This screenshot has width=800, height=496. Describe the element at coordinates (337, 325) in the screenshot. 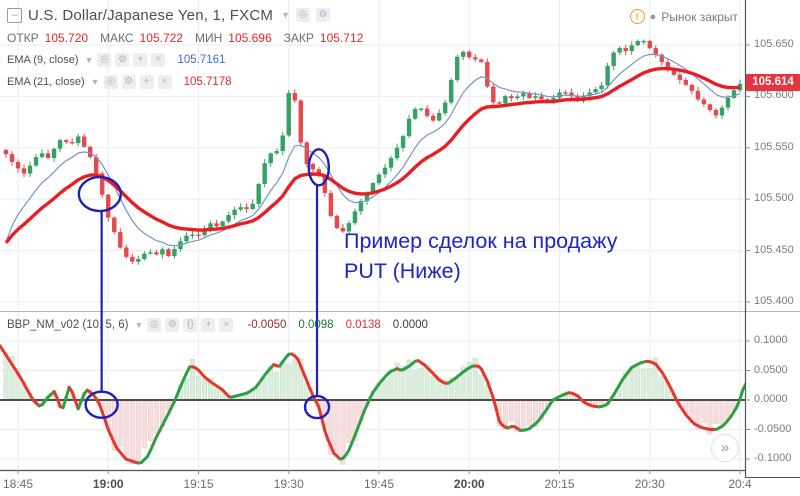

I see `sub-indicator-values: -0.0050 0.0098 0.0138 0.0000` at that location.